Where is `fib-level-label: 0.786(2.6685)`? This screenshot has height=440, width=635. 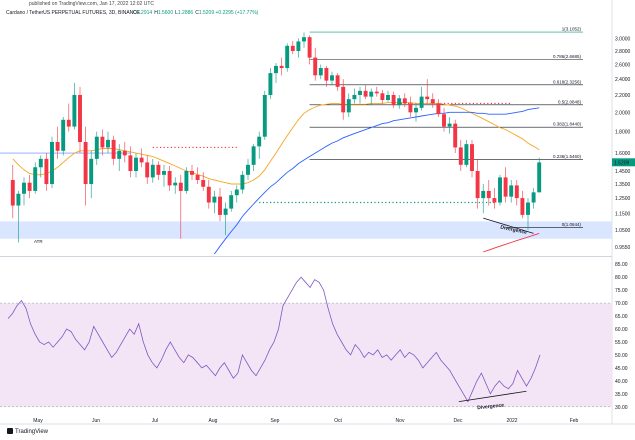
fib-level-label: 0.786(2.6685) is located at coordinates (567, 56).